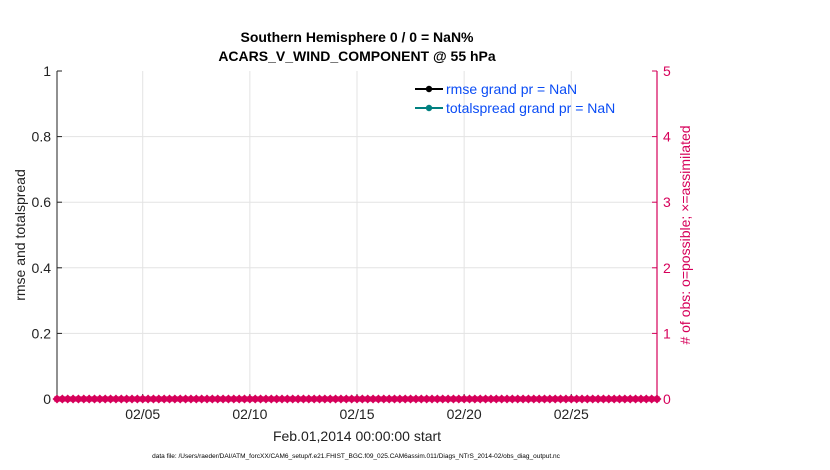 The height and width of the screenshot is (470, 830). Describe the element at coordinates (530, 108) in the screenshot. I see `legend-totalspread-label: totalspread grand pr = NaN` at that location.